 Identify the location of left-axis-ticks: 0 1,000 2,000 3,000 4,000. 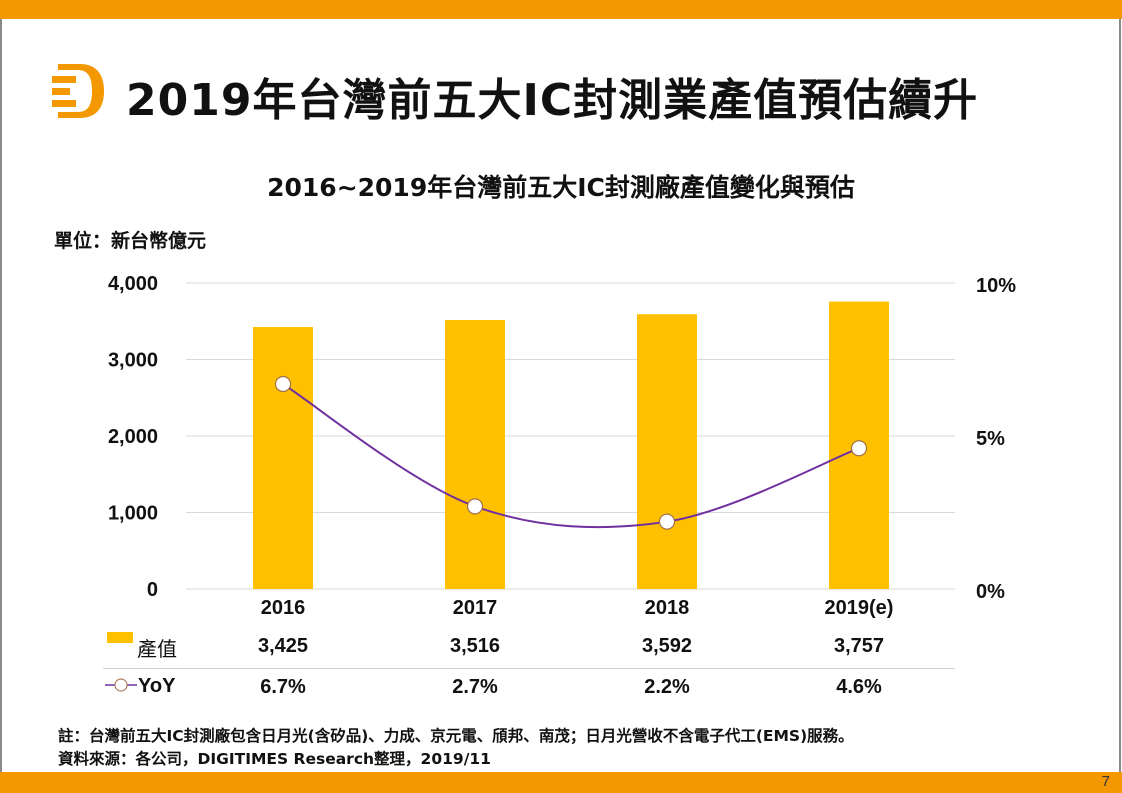
(133, 437).